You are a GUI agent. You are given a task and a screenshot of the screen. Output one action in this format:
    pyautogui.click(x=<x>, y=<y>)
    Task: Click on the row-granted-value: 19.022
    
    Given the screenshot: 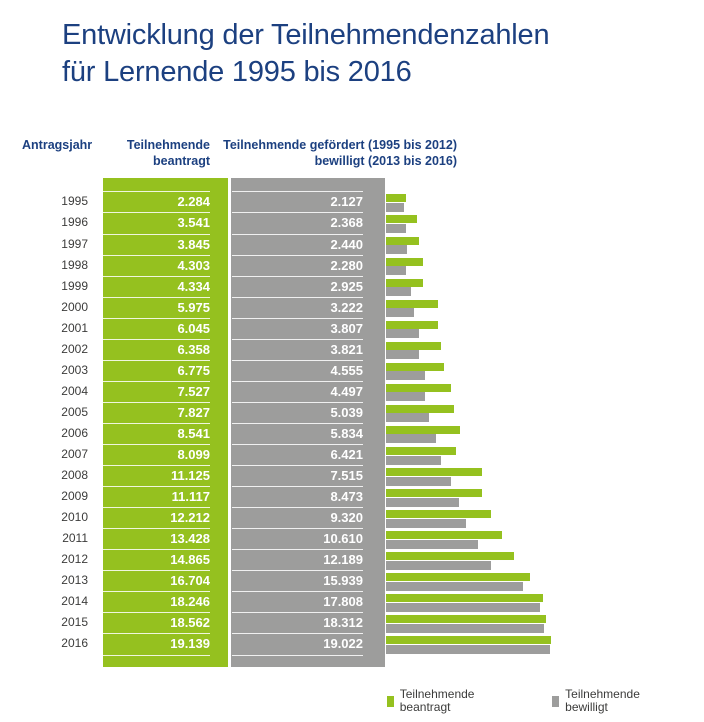 What is the action you would take?
    pyautogui.click(x=343, y=644)
    